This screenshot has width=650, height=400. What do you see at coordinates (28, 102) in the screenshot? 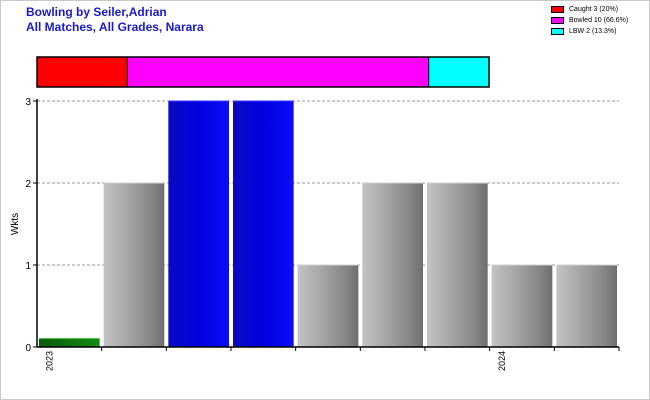
I see `y-tick-label: 3` at bounding box center [28, 102].